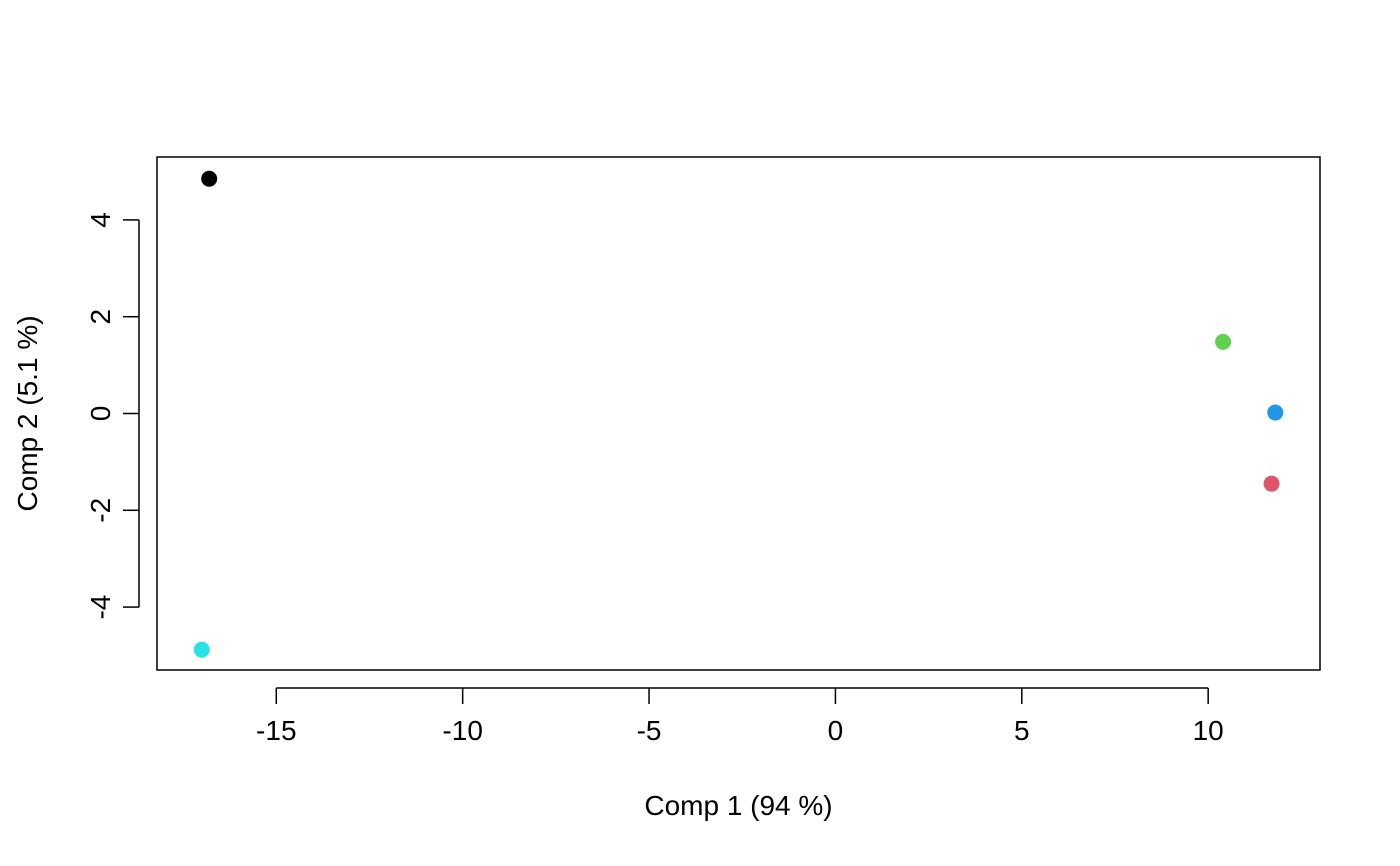 The height and width of the screenshot is (866, 1400). Describe the element at coordinates (738, 805) in the screenshot. I see `x-axis-label: Comp 1 (94 %)` at that location.